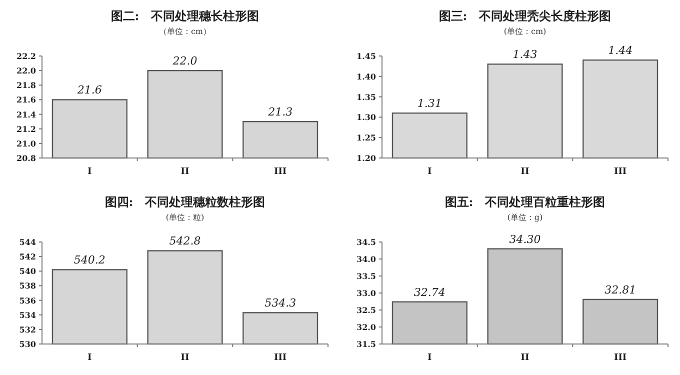  What do you see at coordinates (27, 285) in the screenshot?
I see `y-tick-label: 538` at bounding box center [27, 285].